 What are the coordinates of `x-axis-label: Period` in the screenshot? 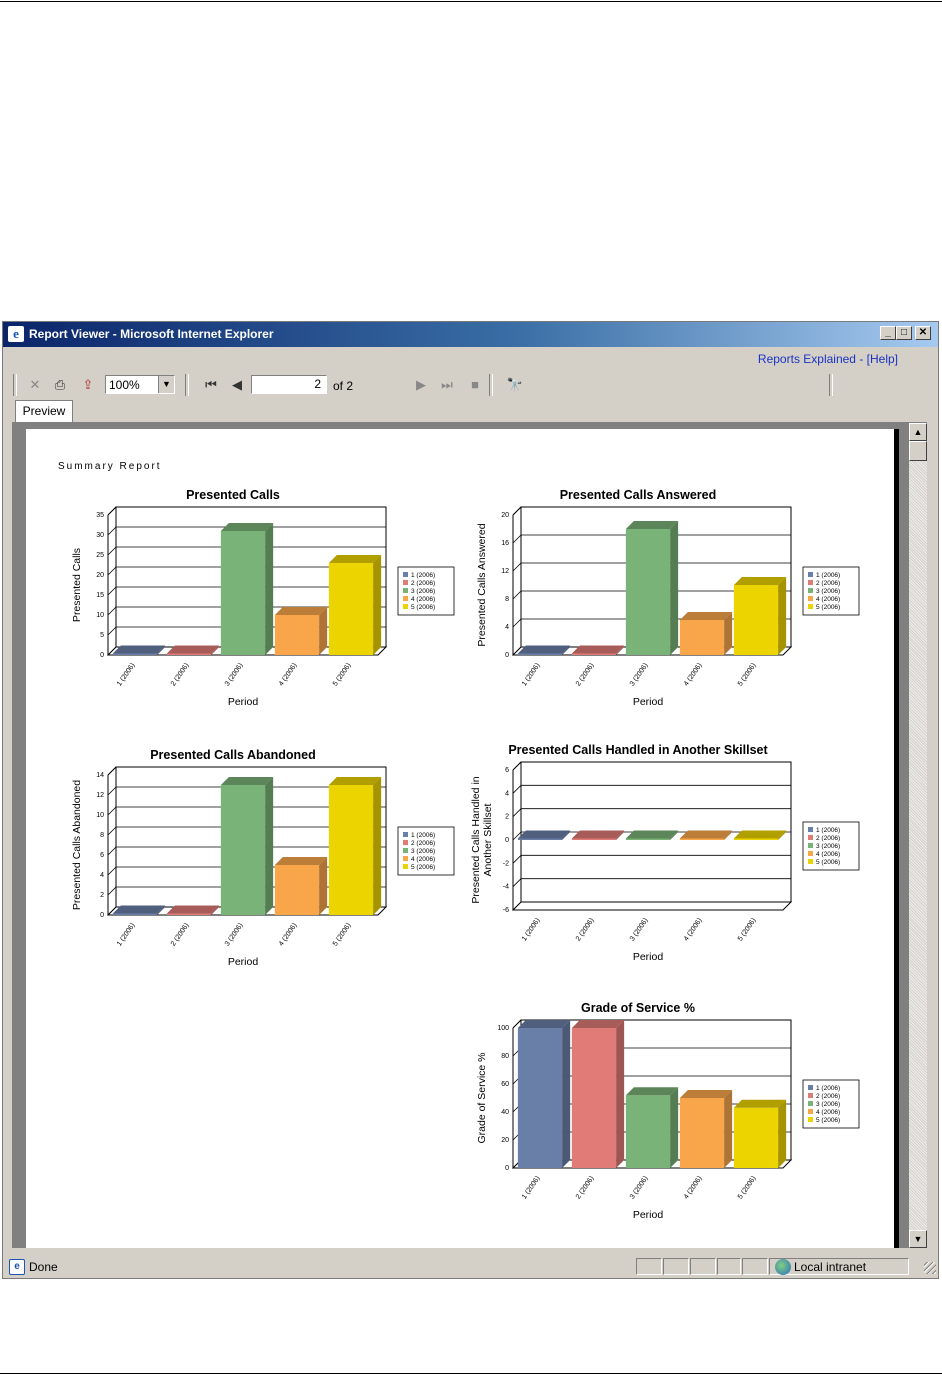 It's located at (243, 962).